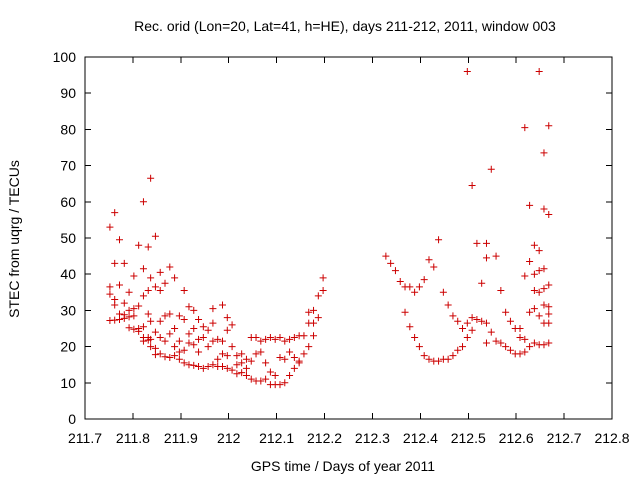 The image size is (640, 480). Describe the element at coordinates (372, 438) in the screenshot. I see `x-tick-label: 212.3` at that location.